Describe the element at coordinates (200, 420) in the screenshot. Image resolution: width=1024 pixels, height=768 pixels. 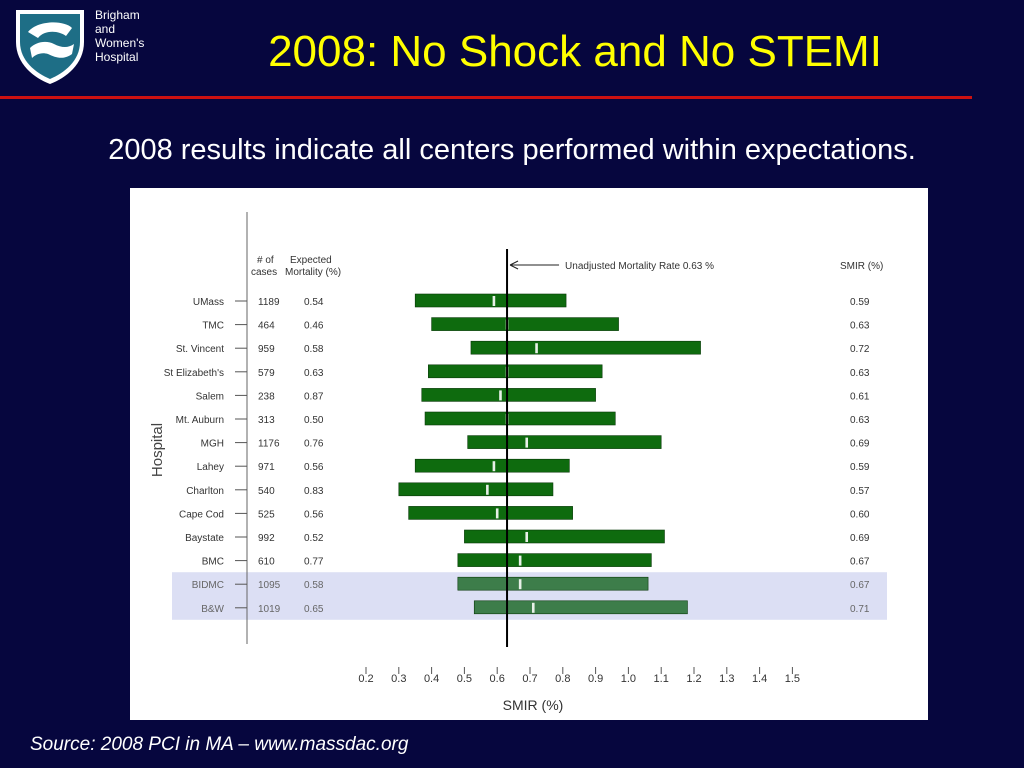
I see `hospital-name-label: Mt. Auburn` at that location.